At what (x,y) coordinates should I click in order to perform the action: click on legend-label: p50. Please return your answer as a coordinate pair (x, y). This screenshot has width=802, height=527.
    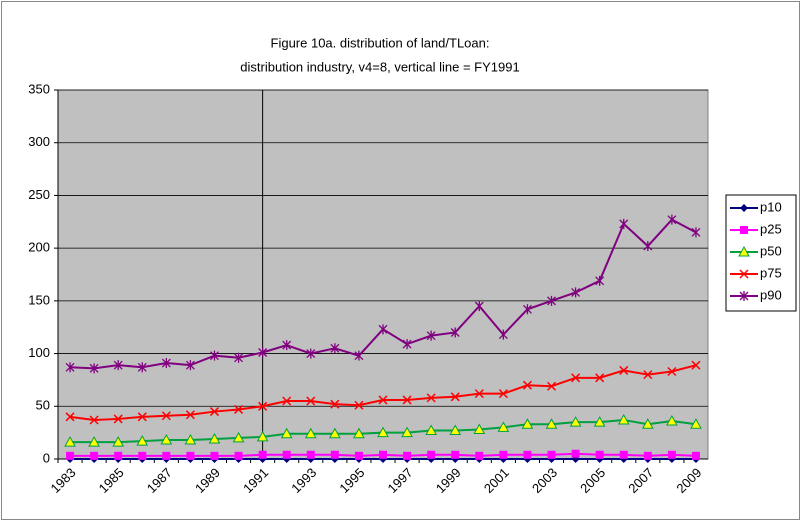
    Looking at the image, I should click on (771, 250).